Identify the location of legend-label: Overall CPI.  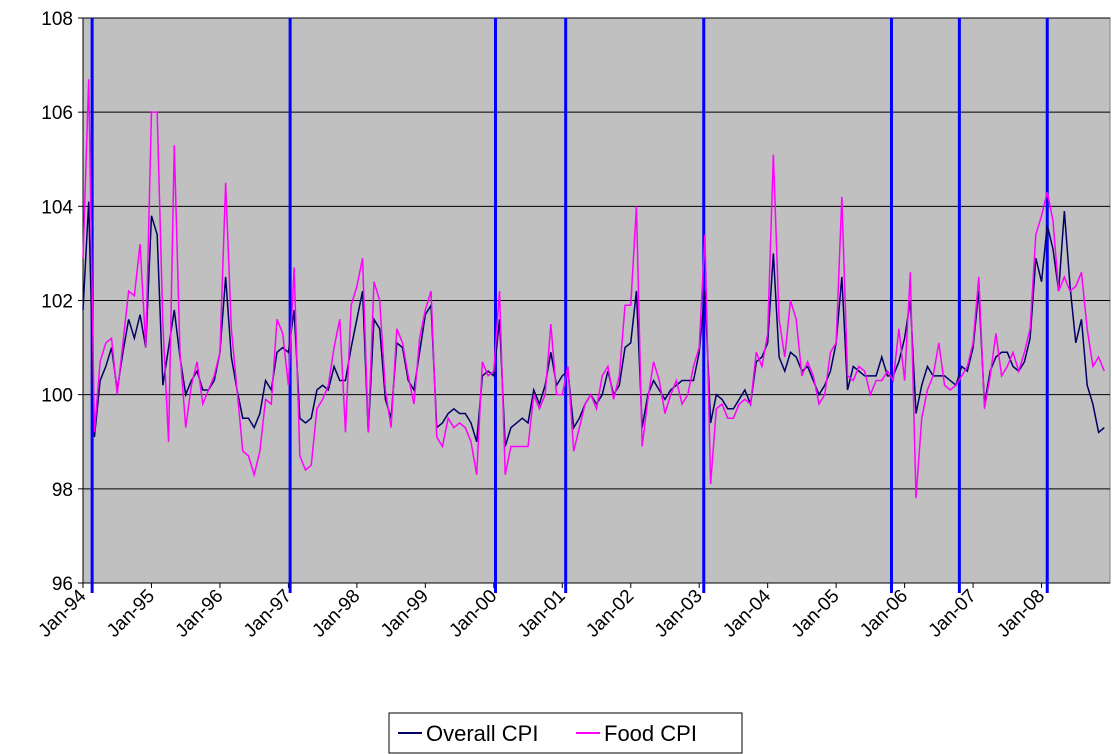
(482, 733).